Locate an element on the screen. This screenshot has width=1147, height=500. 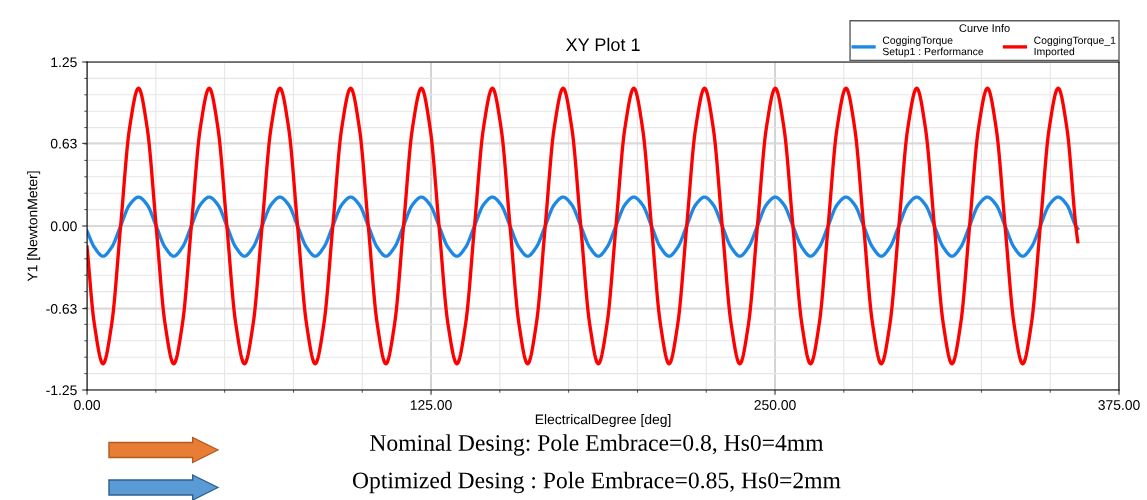
x-tick-label: 0.00 is located at coordinates (87, 405).